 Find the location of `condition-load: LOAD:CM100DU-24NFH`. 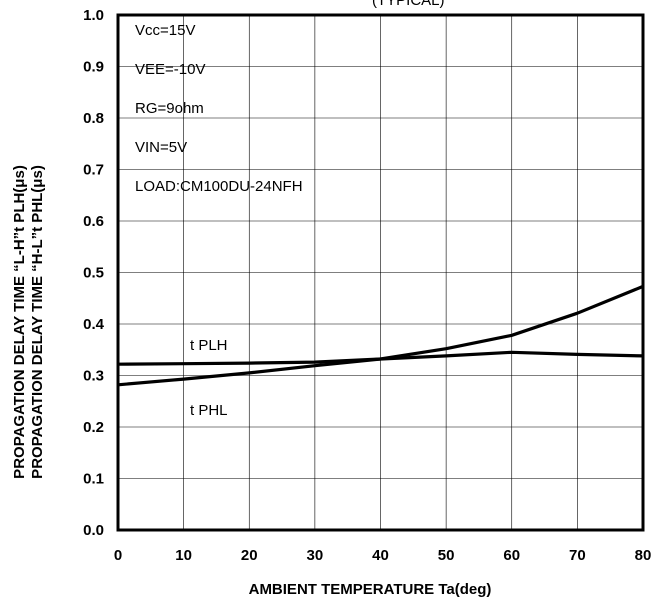

condition-load: LOAD:CM100DU-24NFH is located at coordinates (219, 186).